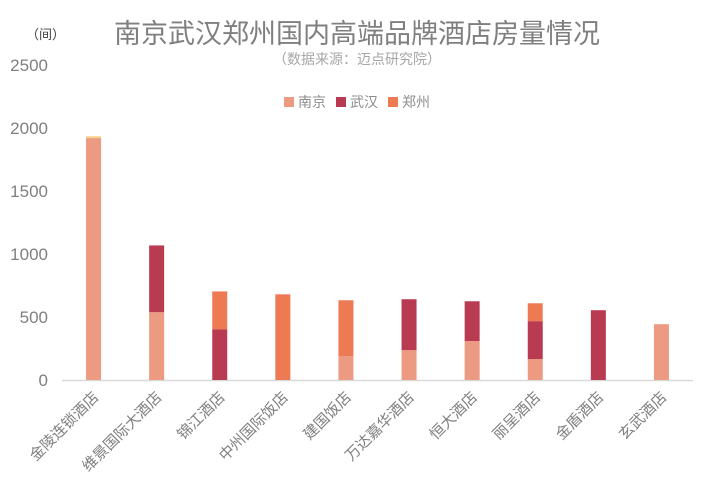 The image size is (715, 497). I want to click on chart-title: 南京武汉郑州国内高端品牌酒店房量情况, so click(357, 34).